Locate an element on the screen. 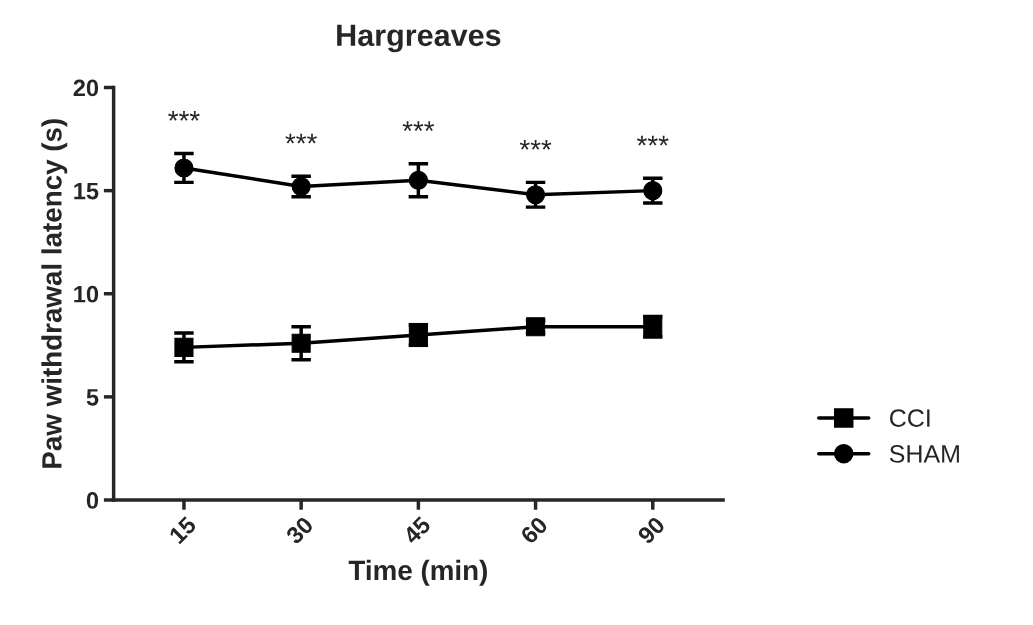  y-axis-title: Paw withdrawal latency (s) is located at coordinates (54, 293).